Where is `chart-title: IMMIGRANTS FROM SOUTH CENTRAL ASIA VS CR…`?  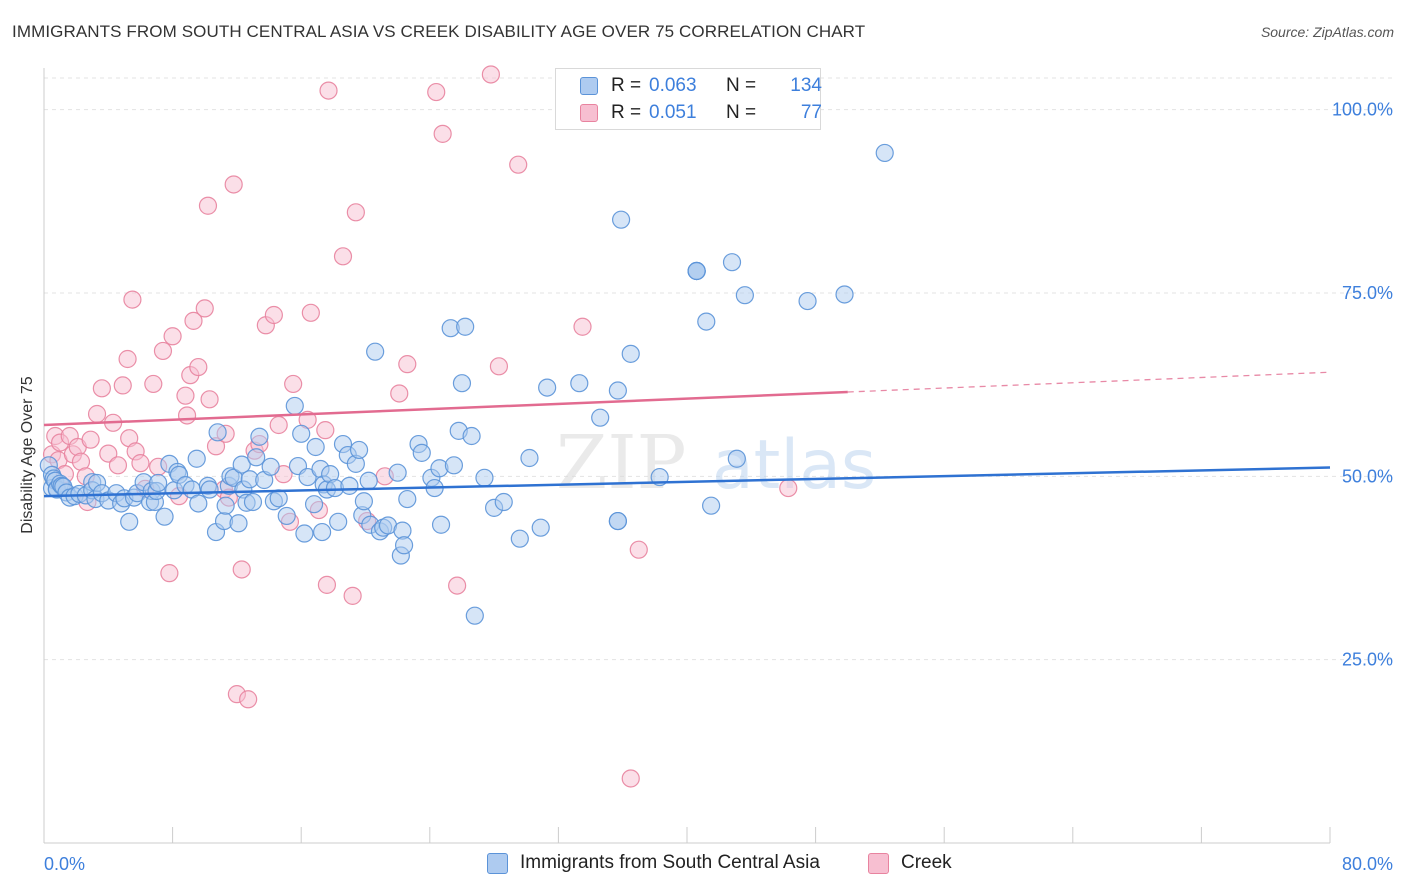
chart-title: IMMIGRANTS FROM SOUTH CENTRAL ASIA VS CR… is located at coordinates (439, 31).